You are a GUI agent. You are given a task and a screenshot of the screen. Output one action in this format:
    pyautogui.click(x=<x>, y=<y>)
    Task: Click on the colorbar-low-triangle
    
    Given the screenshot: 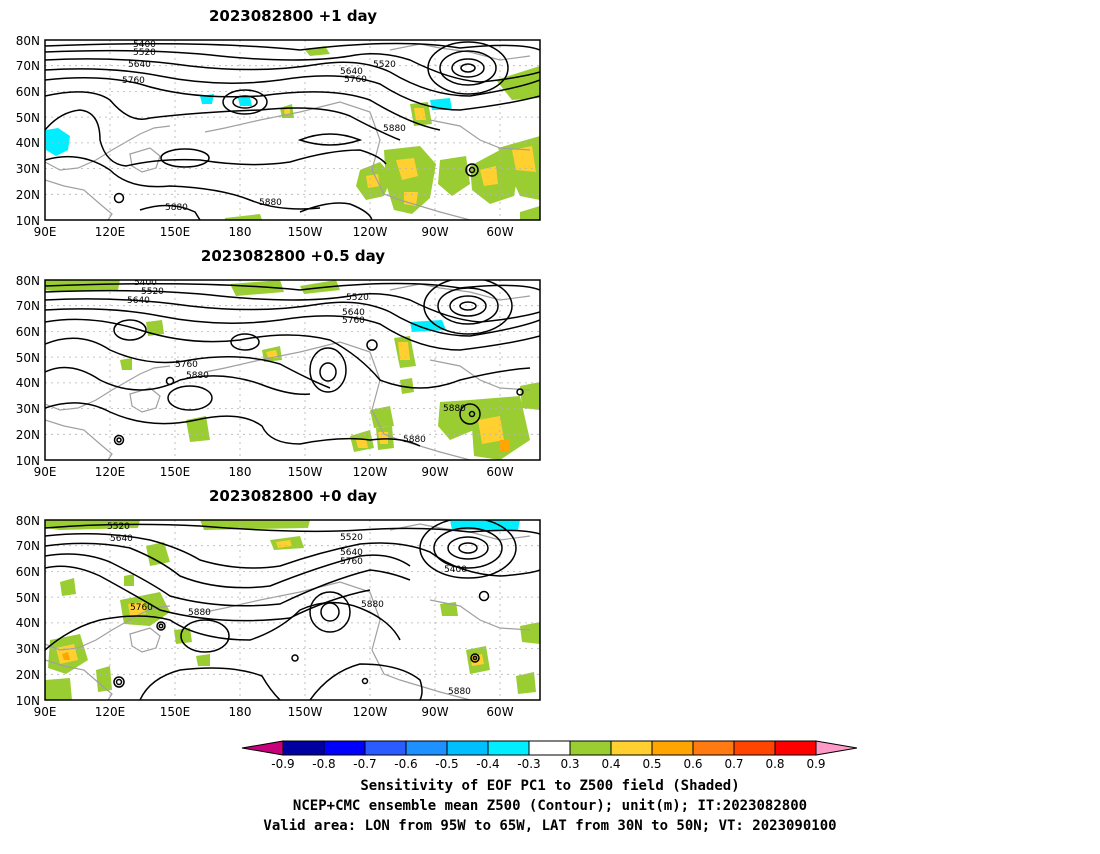 What is the action you would take?
    pyautogui.click(x=262, y=748)
    